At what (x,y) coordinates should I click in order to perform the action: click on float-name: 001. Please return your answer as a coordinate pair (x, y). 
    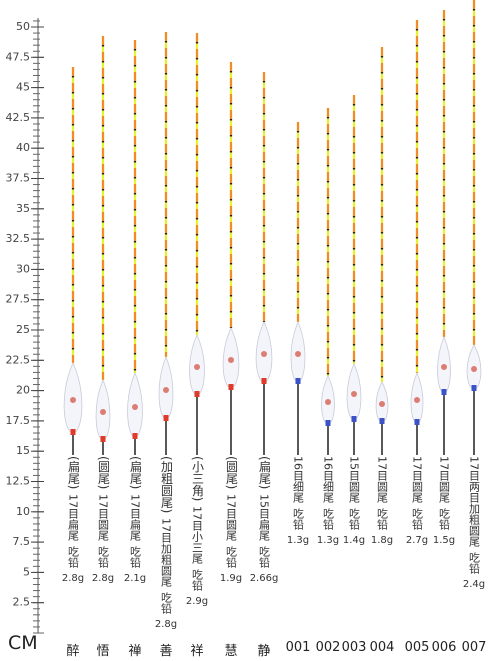
    Looking at the image, I should click on (298, 647).